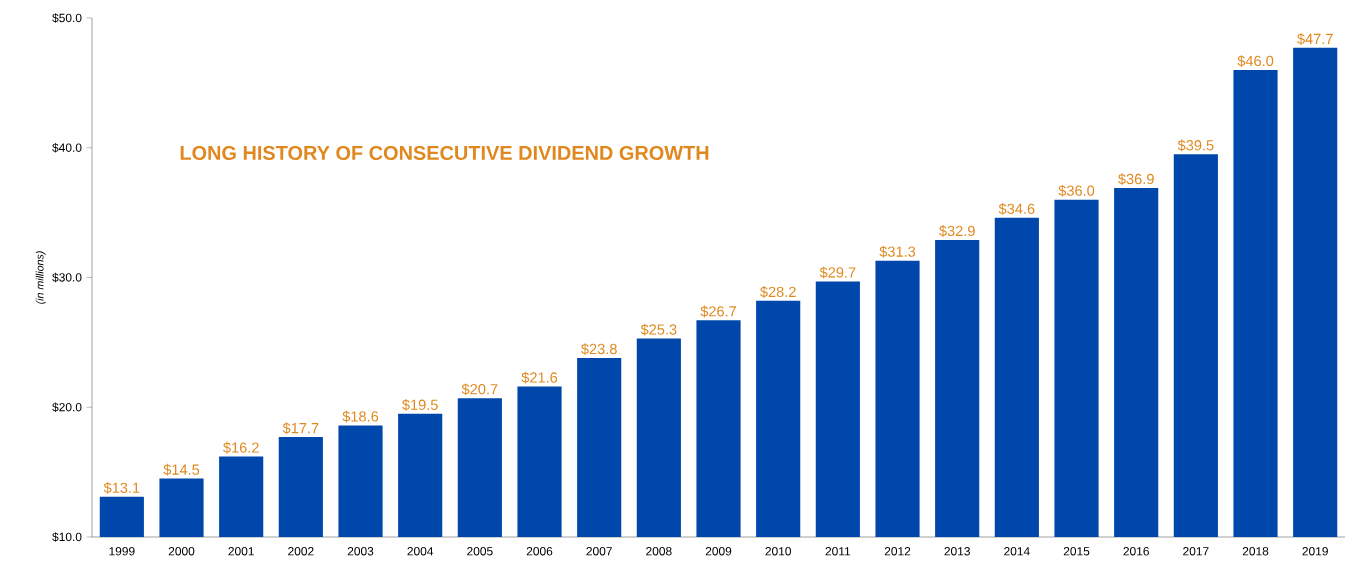  What do you see at coordinates (957, 551) in the screenshot?
I see `x-tick-label: 2013` at bounding box center [957, 551].